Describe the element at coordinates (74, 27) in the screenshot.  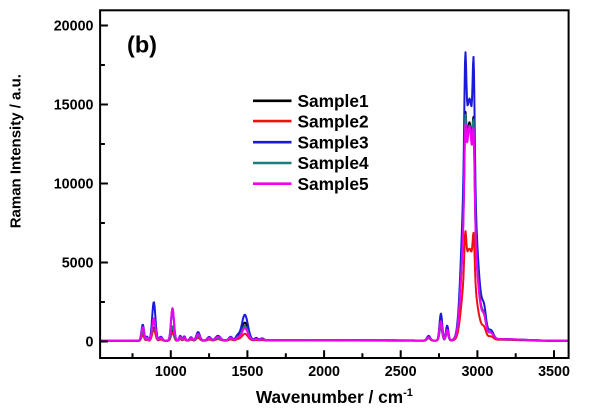
I see `svg-text: 20000` at that location.